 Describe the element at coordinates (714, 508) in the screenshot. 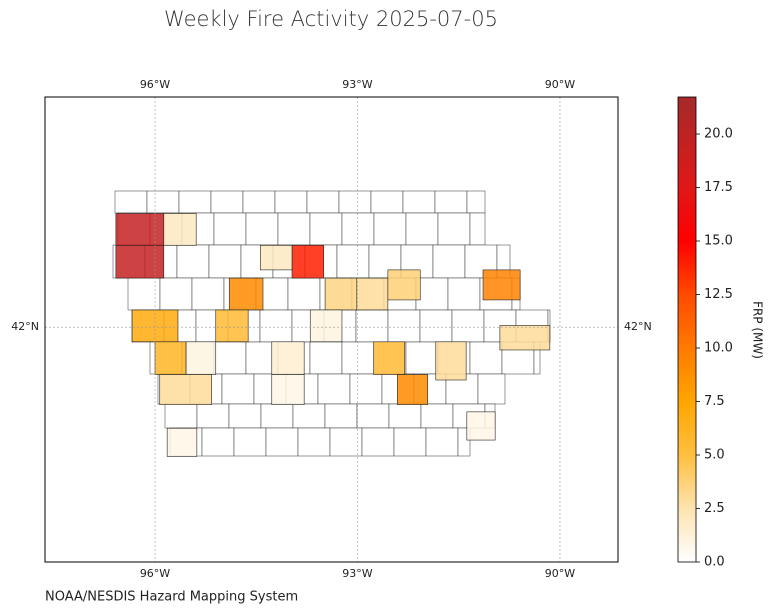

I see `colorbar-tick-label: 2.5` at that location.